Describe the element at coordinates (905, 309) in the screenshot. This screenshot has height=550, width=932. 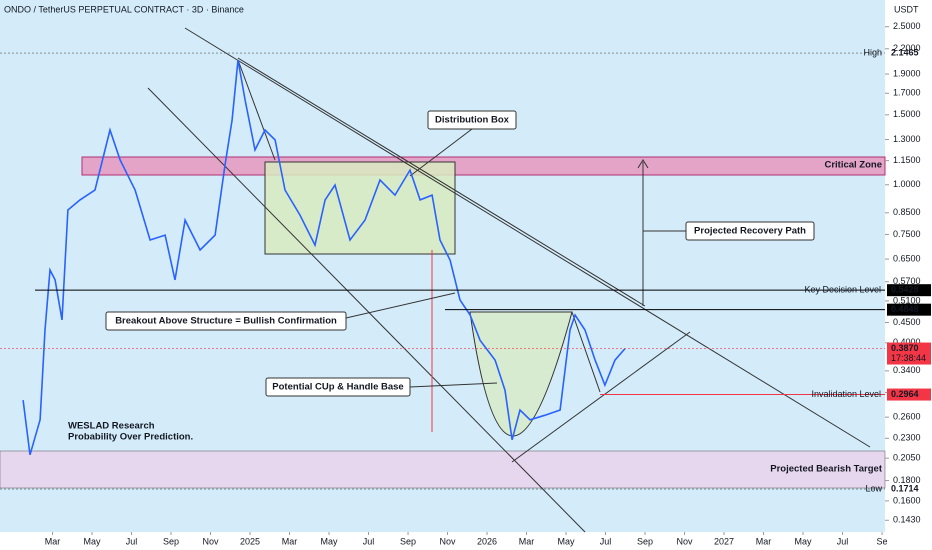
I see `price-tag-label: 0.4848` at that location.